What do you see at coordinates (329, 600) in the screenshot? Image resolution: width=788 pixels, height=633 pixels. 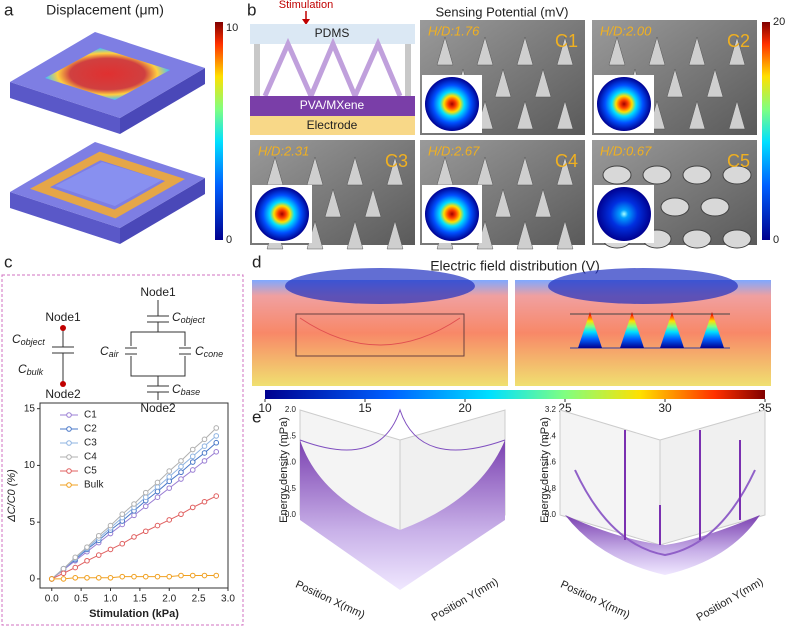 I see `axis-label: Position X(mm)` at bounding box center [329, 600].